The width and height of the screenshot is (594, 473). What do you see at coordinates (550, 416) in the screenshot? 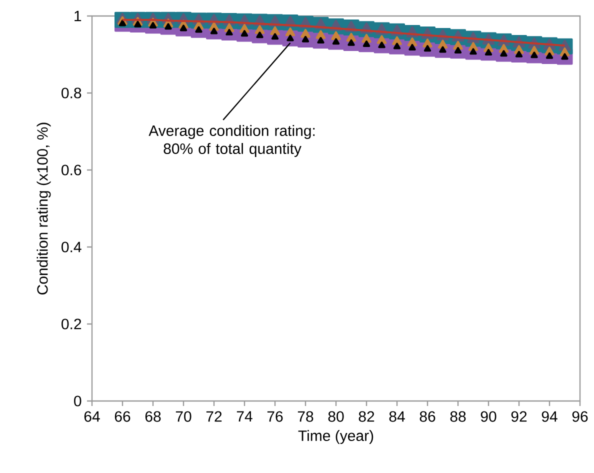
I see `x-tick-label: 94` at bounding box center [550, 416].